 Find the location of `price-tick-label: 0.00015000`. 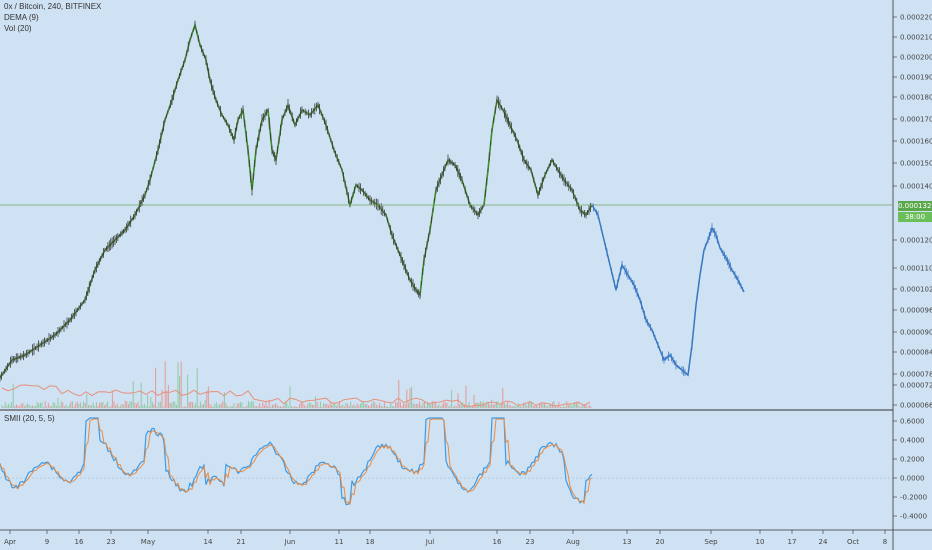

price-tick-label: 0.00015000 is located at coordinates (916, 164).